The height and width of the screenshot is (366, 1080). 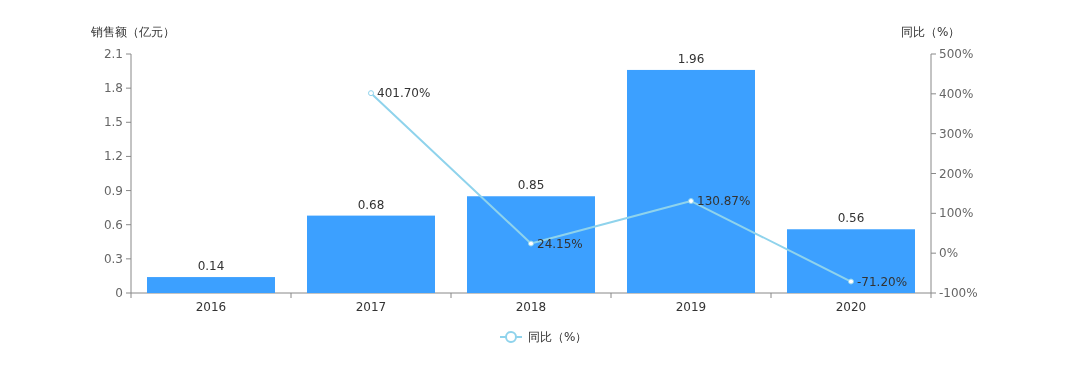 I want to click on y-tick-label: 1.8, so click(x=113, y=88).